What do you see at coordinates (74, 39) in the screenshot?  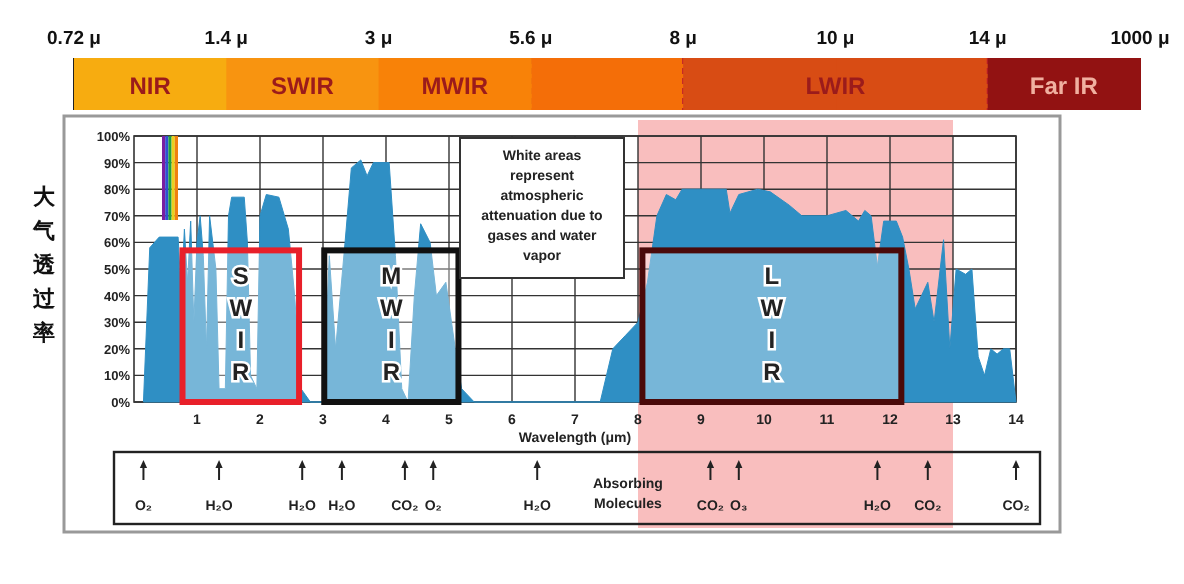 I see `text: 0.72 μ` at bounding box center [74, 39].